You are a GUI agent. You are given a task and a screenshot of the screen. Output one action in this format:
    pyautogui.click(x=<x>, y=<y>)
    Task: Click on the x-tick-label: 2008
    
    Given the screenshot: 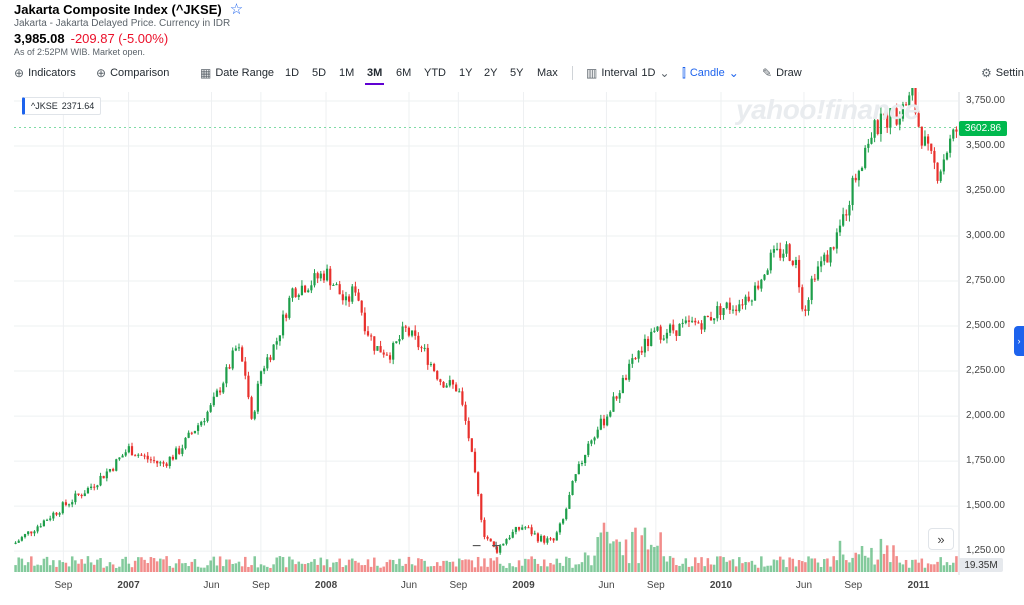 What is the action you would take?
    pyautogui.click(x=326, y=585)
    